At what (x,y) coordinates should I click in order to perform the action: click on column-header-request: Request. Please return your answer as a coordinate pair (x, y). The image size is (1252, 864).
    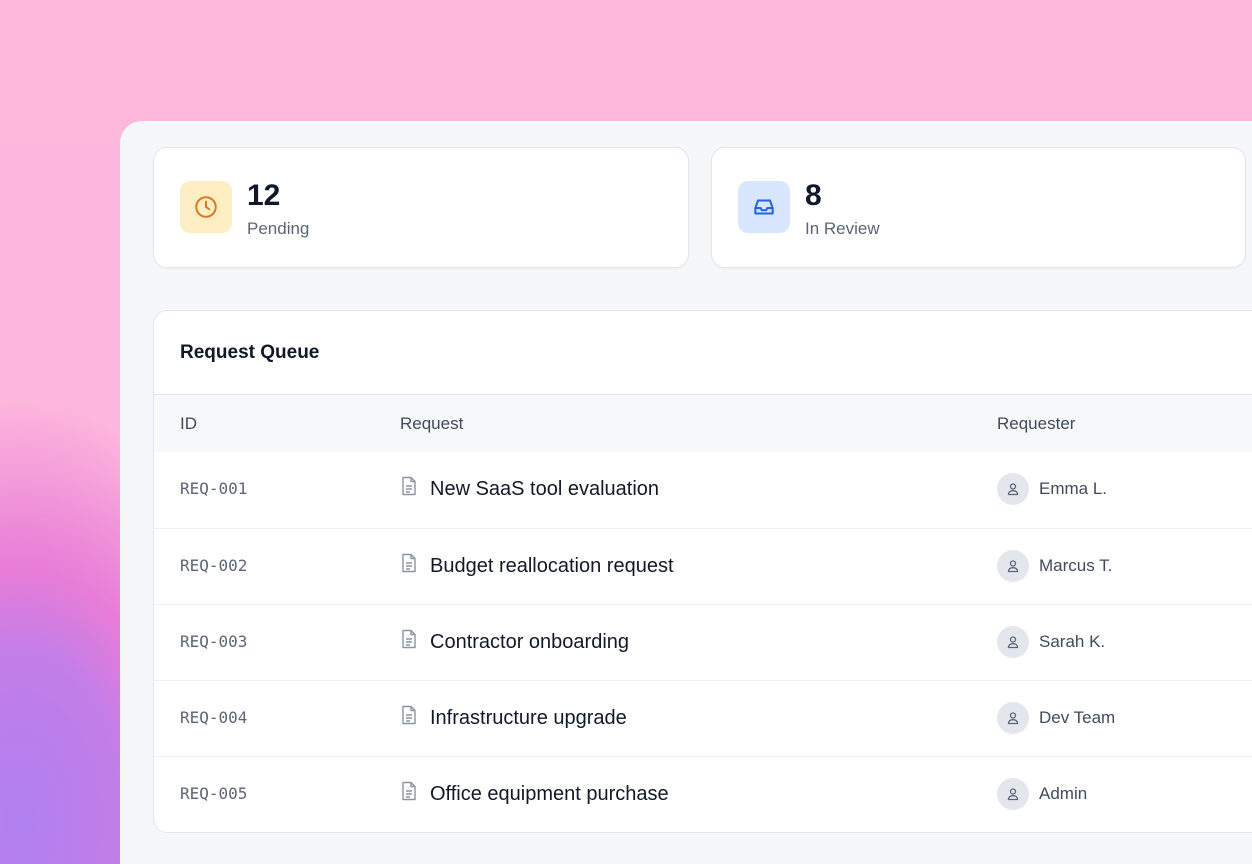
    Looking at the image, I should click on (432, 423).